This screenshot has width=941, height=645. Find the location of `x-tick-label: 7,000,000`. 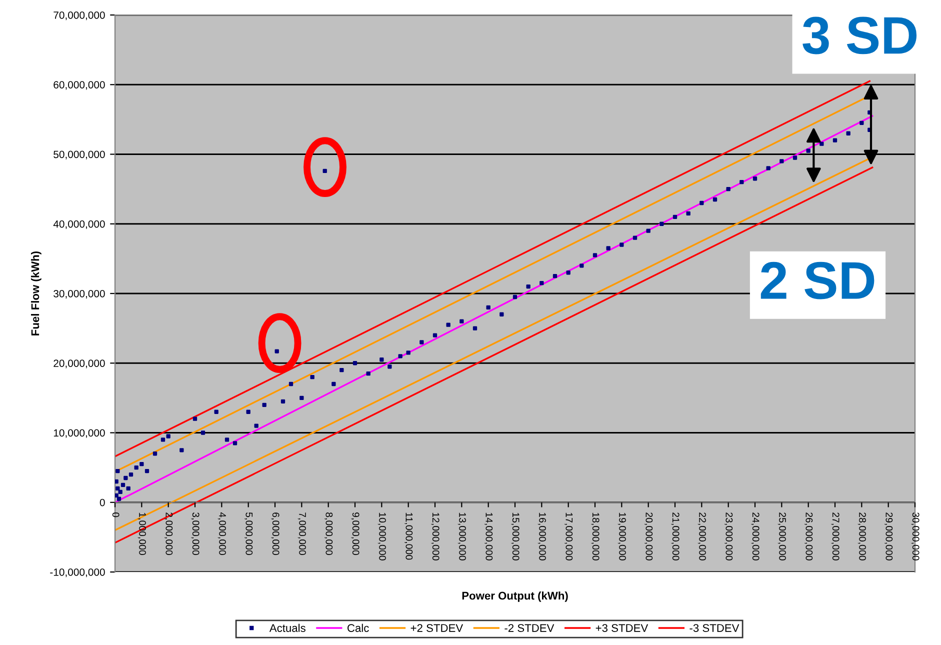

x-tick-label: 7,000,000 is located at coordinates (302, 533).